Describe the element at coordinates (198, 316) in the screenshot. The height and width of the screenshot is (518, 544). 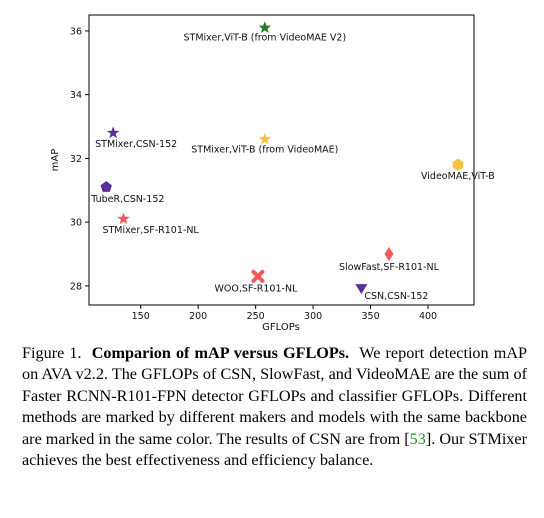
I see `x-tick-label: 200` at that location.